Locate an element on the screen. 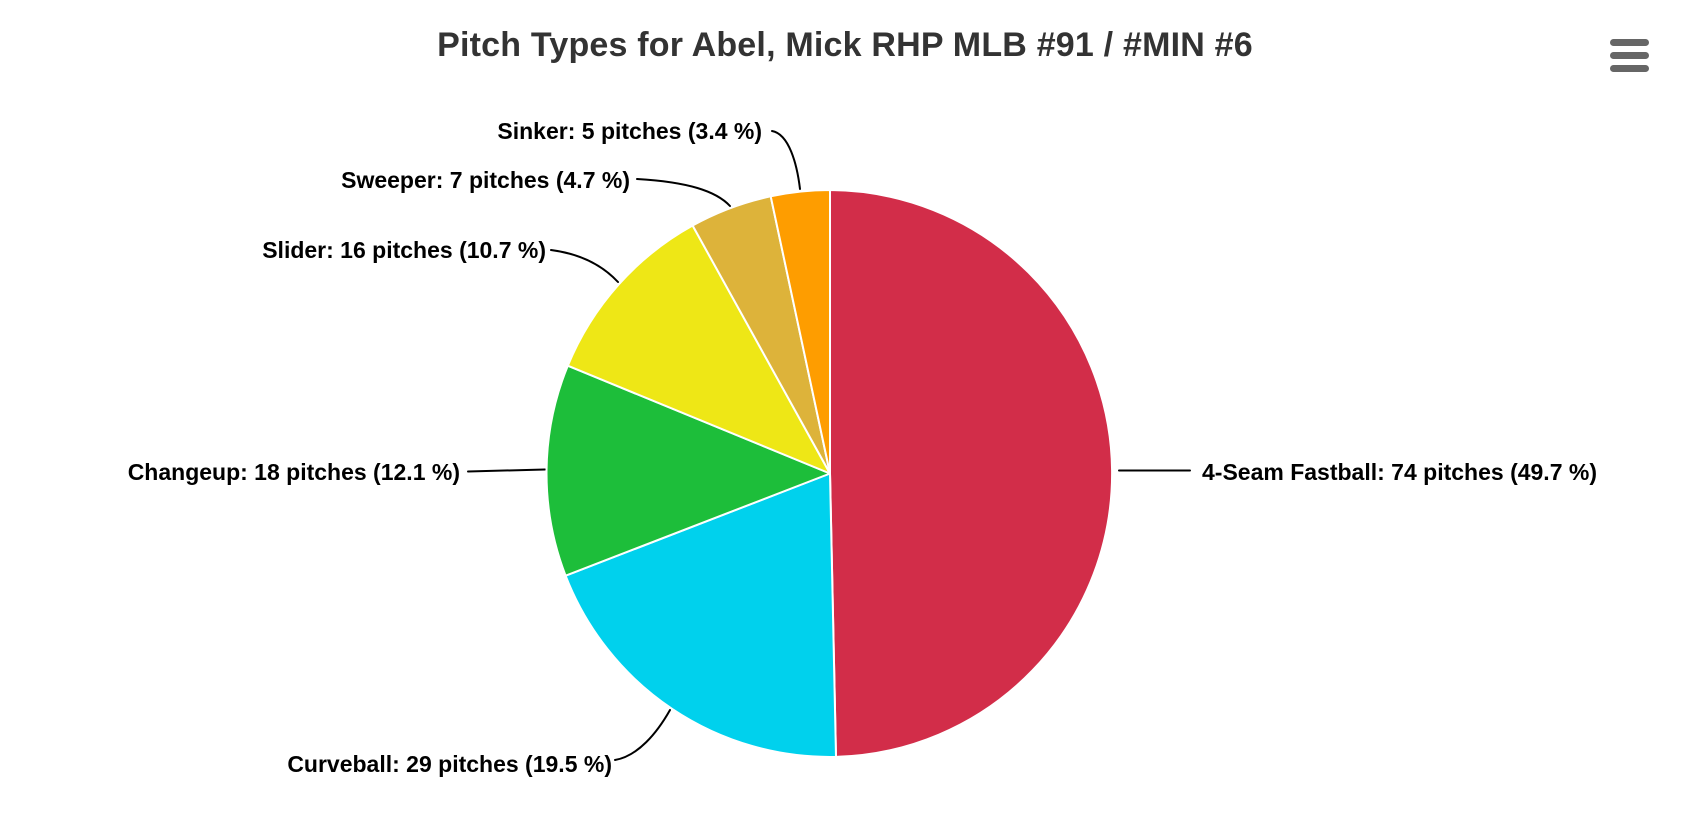 This screenshot has height=826, width=1690. label-connector-sweeper is located at coordinates (683, 192).